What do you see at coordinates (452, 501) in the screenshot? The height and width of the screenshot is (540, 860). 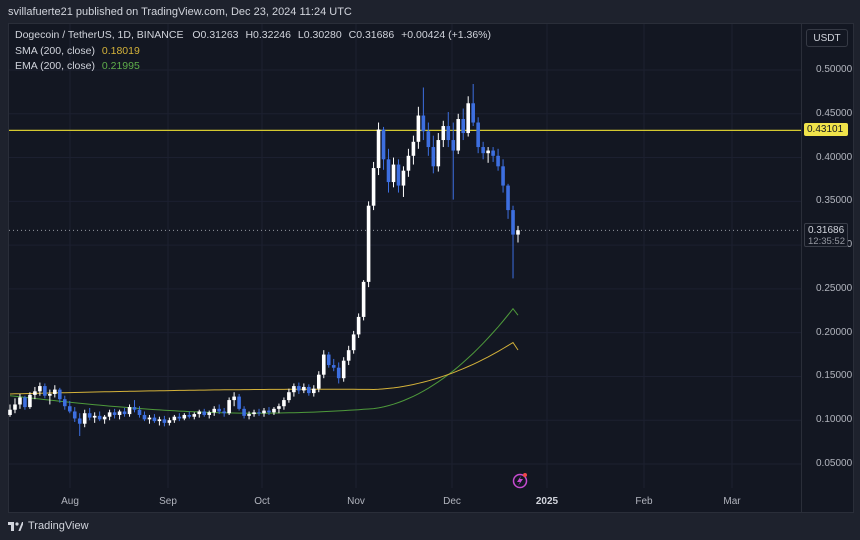 I see `time-tick-label: Dec` at bounding box center [452, 501].